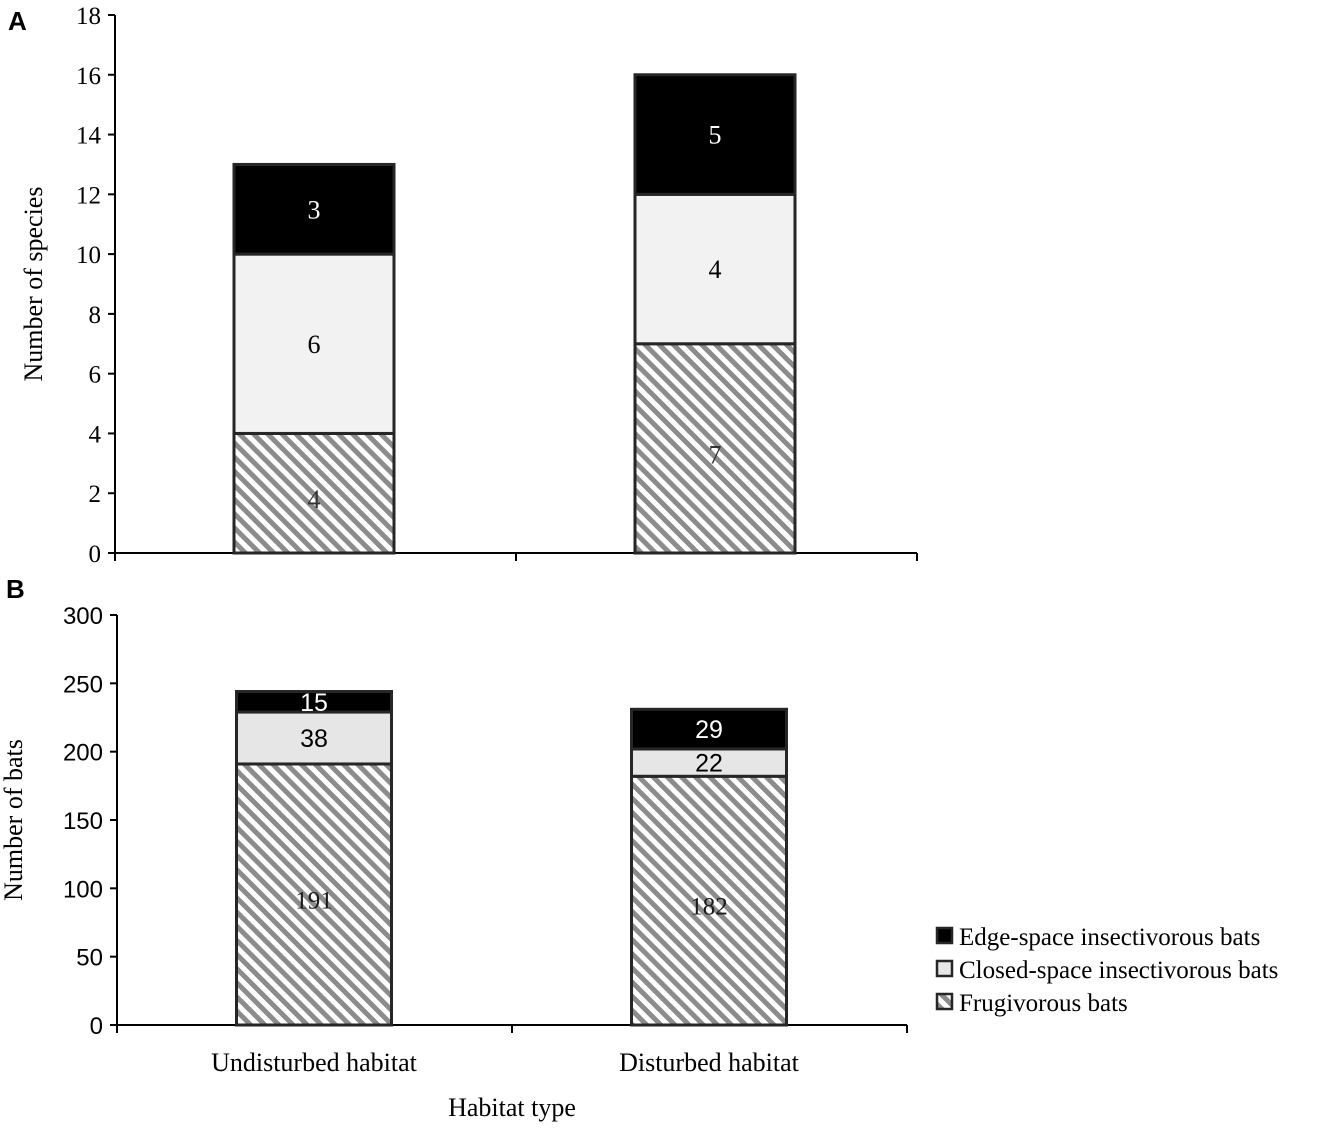  I want to click on y-tick-label: 16, so click(88, 76).